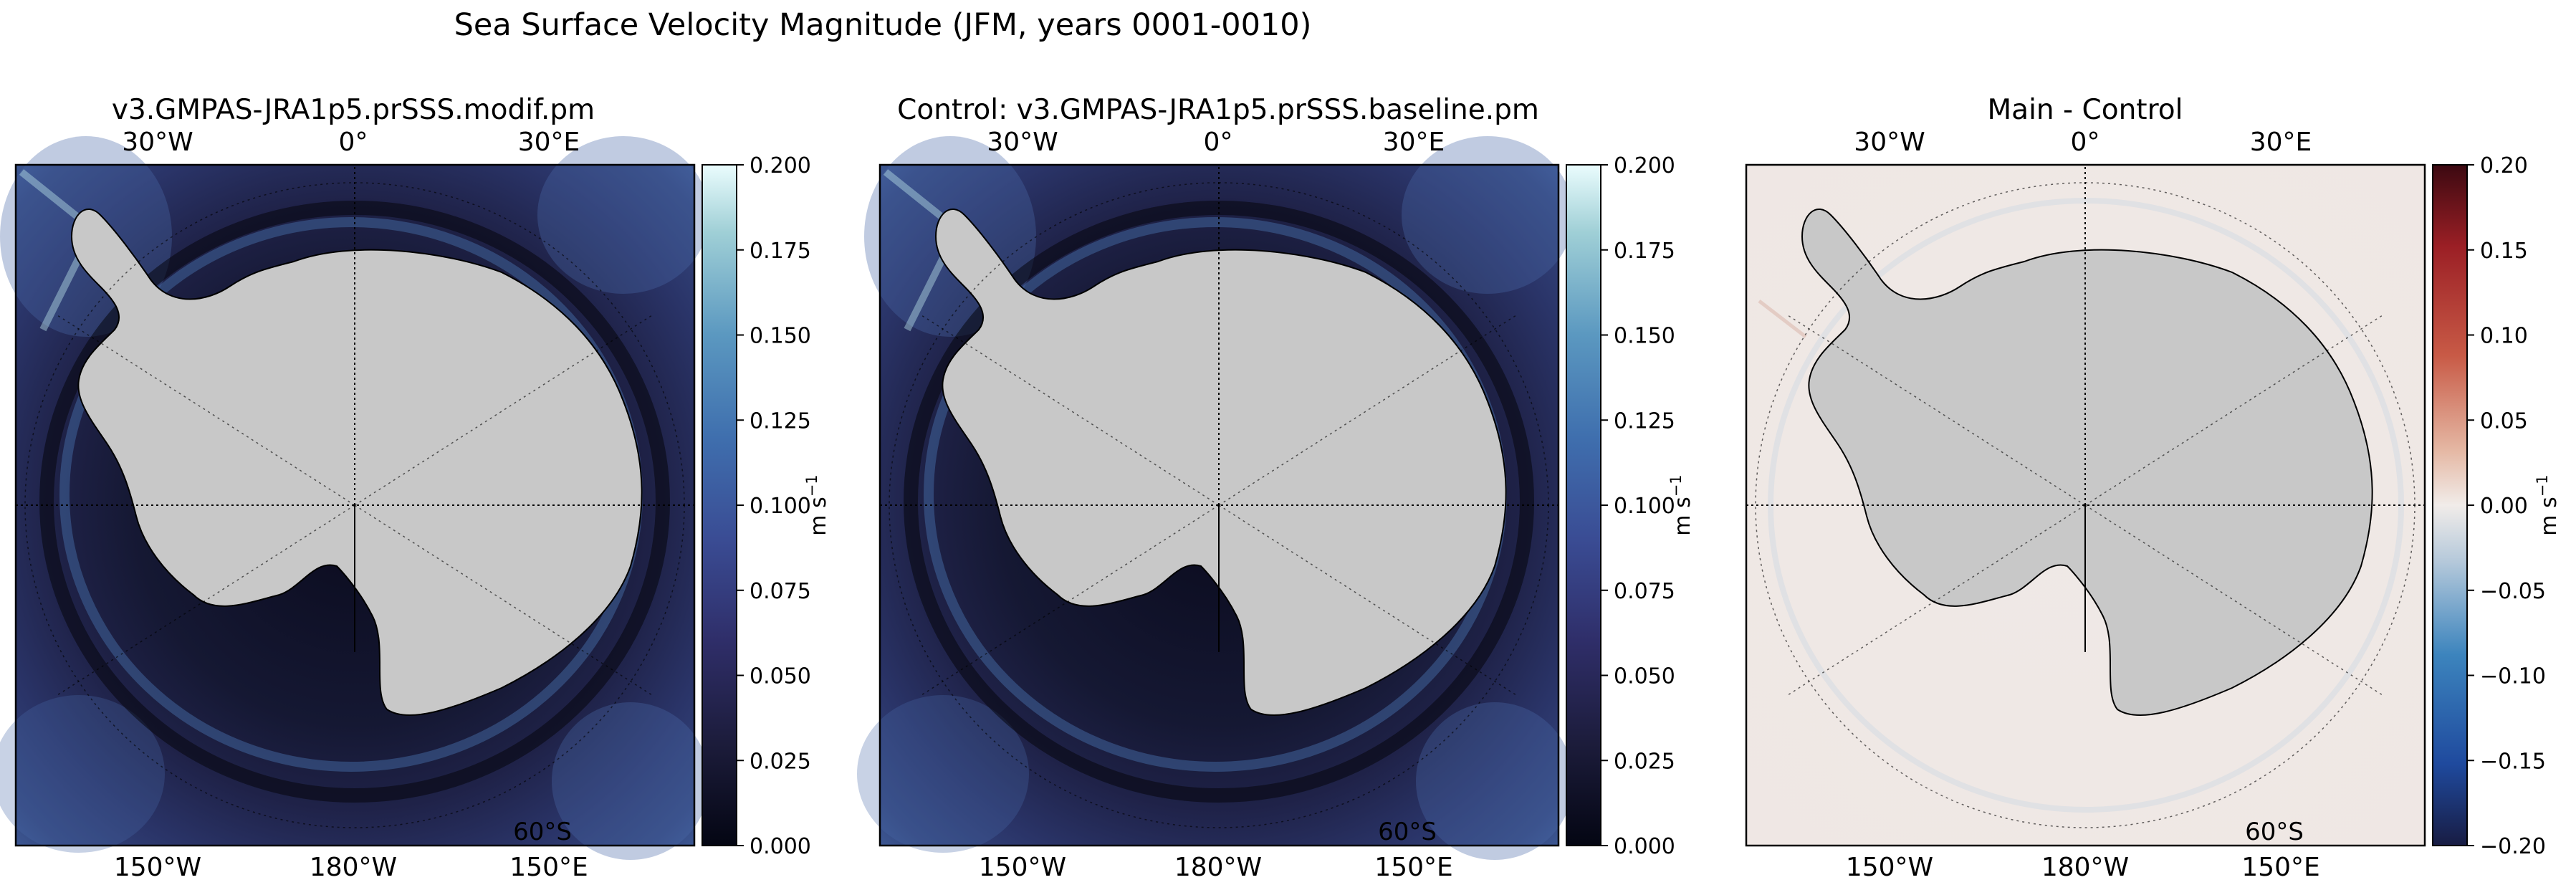  What do you see at coordinates (2513, 846) in the screenshot?
I see `colorbar-tick-label: −0.20` at bounding box center [2513, 846].